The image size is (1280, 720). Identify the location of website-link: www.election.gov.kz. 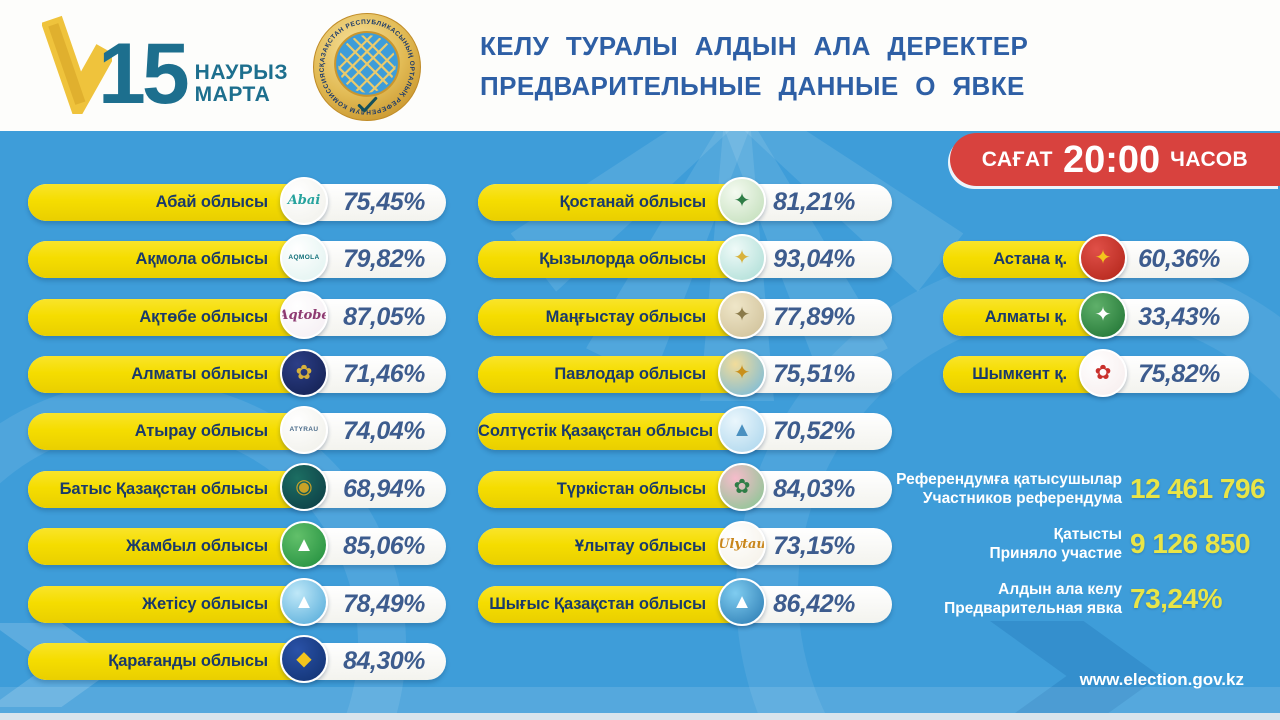
(1161, 679).